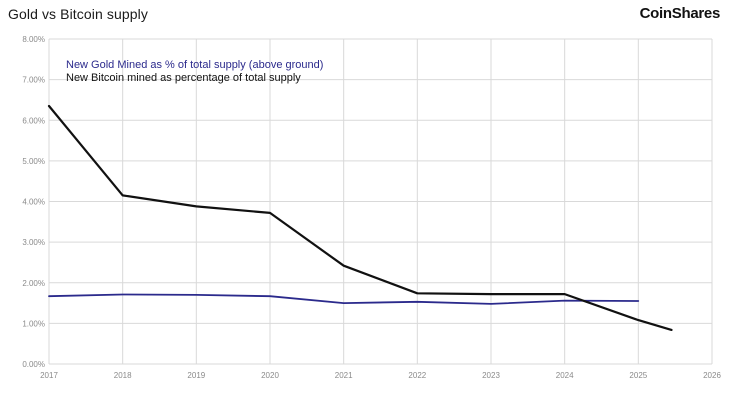 The image size is (750, 420). Describe the element at coordinates (33, 283) in the screenshot. I see `y-tick-label: 2.00%` at that location.